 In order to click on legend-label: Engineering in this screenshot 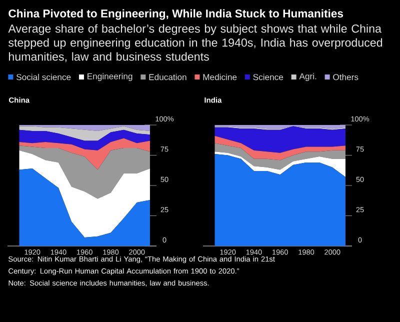, I will do `click(110, 77)`.